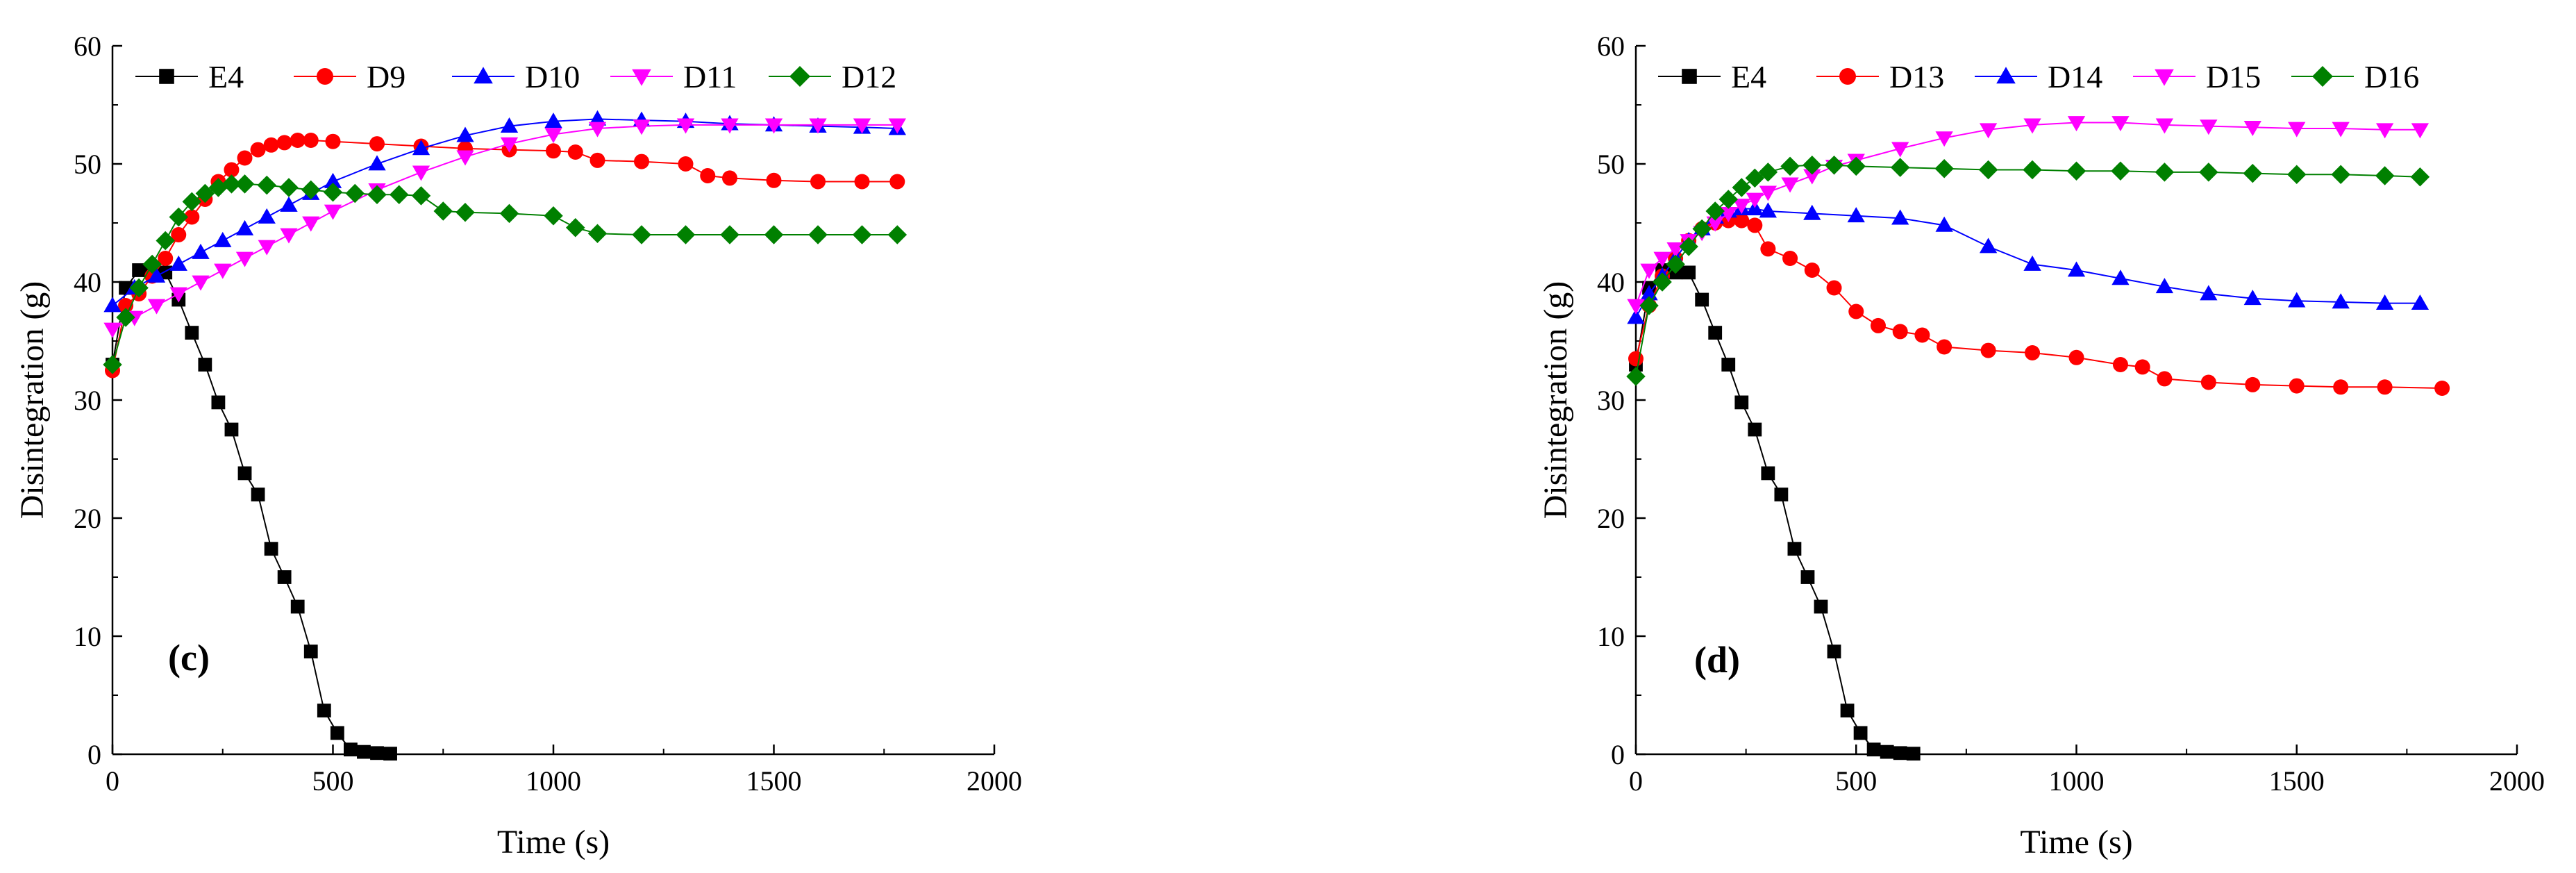 This screenshot has height=873, width=2576. I want to click on legend-label: D12, so click(869, 76).